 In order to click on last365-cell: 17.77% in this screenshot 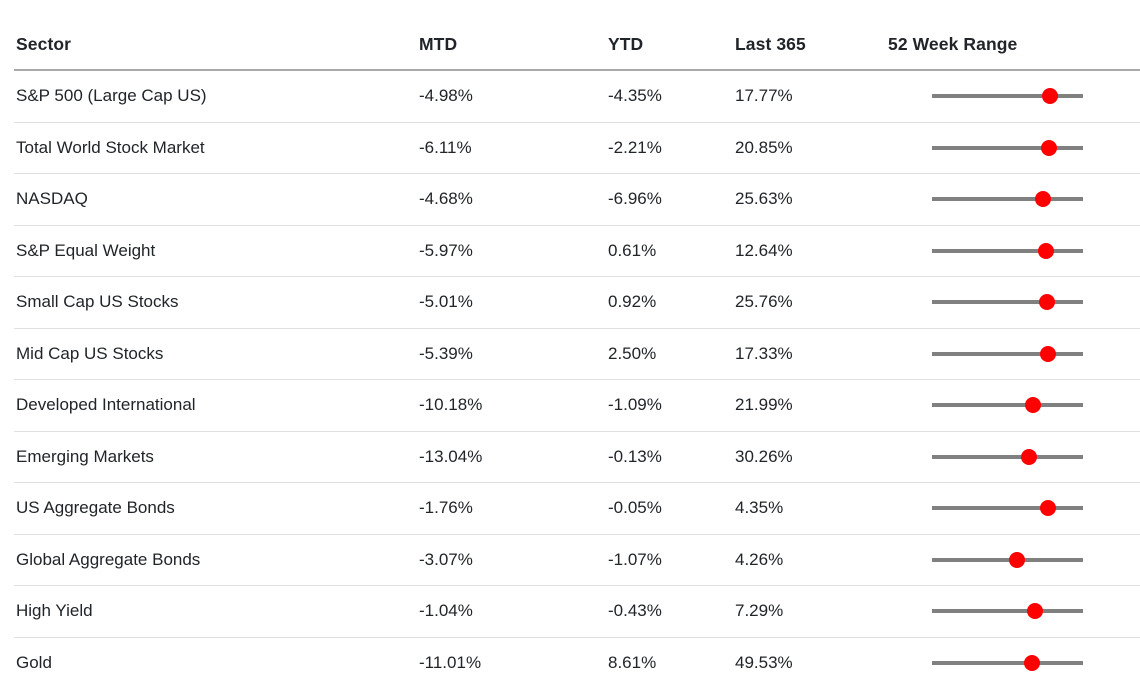, I will do `click(764, 96)`.